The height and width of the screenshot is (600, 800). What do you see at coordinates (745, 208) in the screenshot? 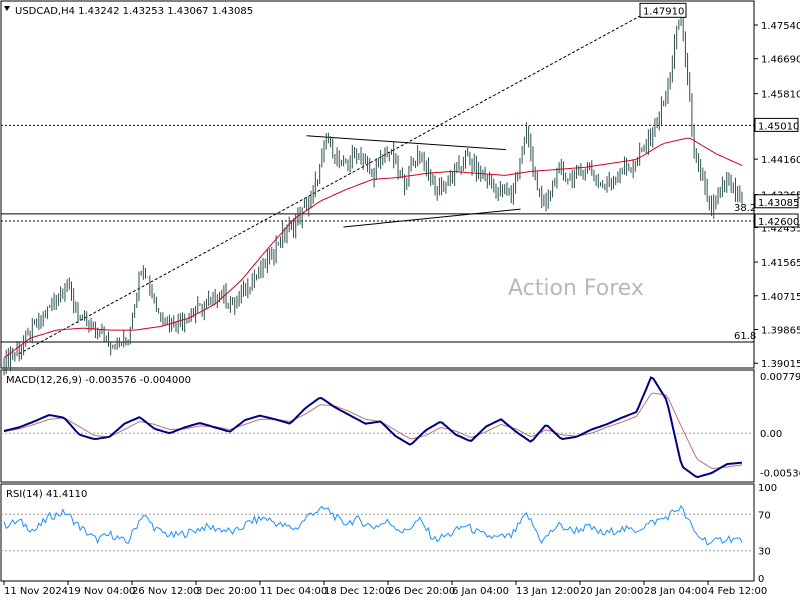
I see `fib-label-38-2: 38.2` at bounding box center [745, 208].